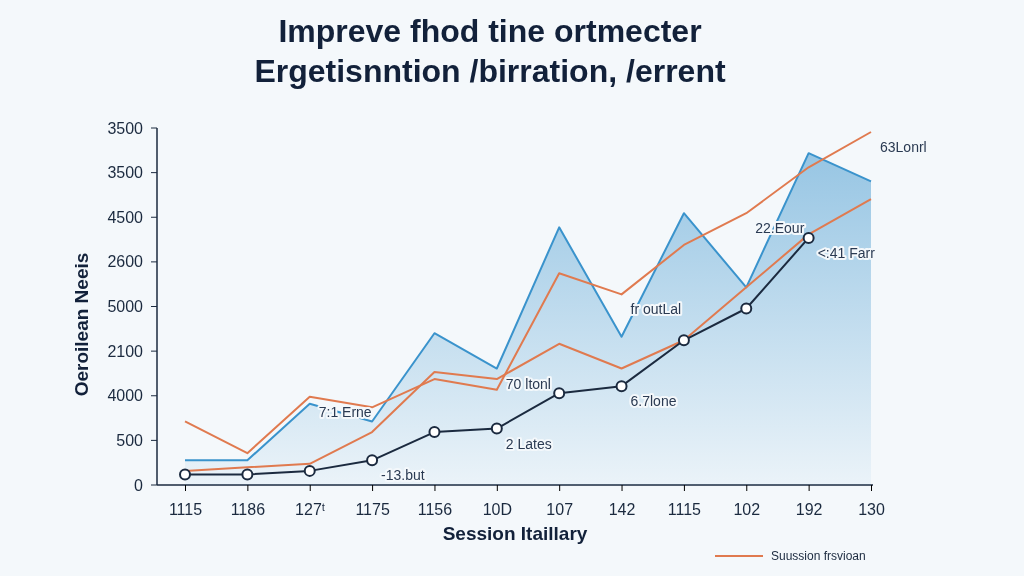  Describe the element at coordinates (622, 509) in the screenshot. I see `x-tick-label: 142` at that location.